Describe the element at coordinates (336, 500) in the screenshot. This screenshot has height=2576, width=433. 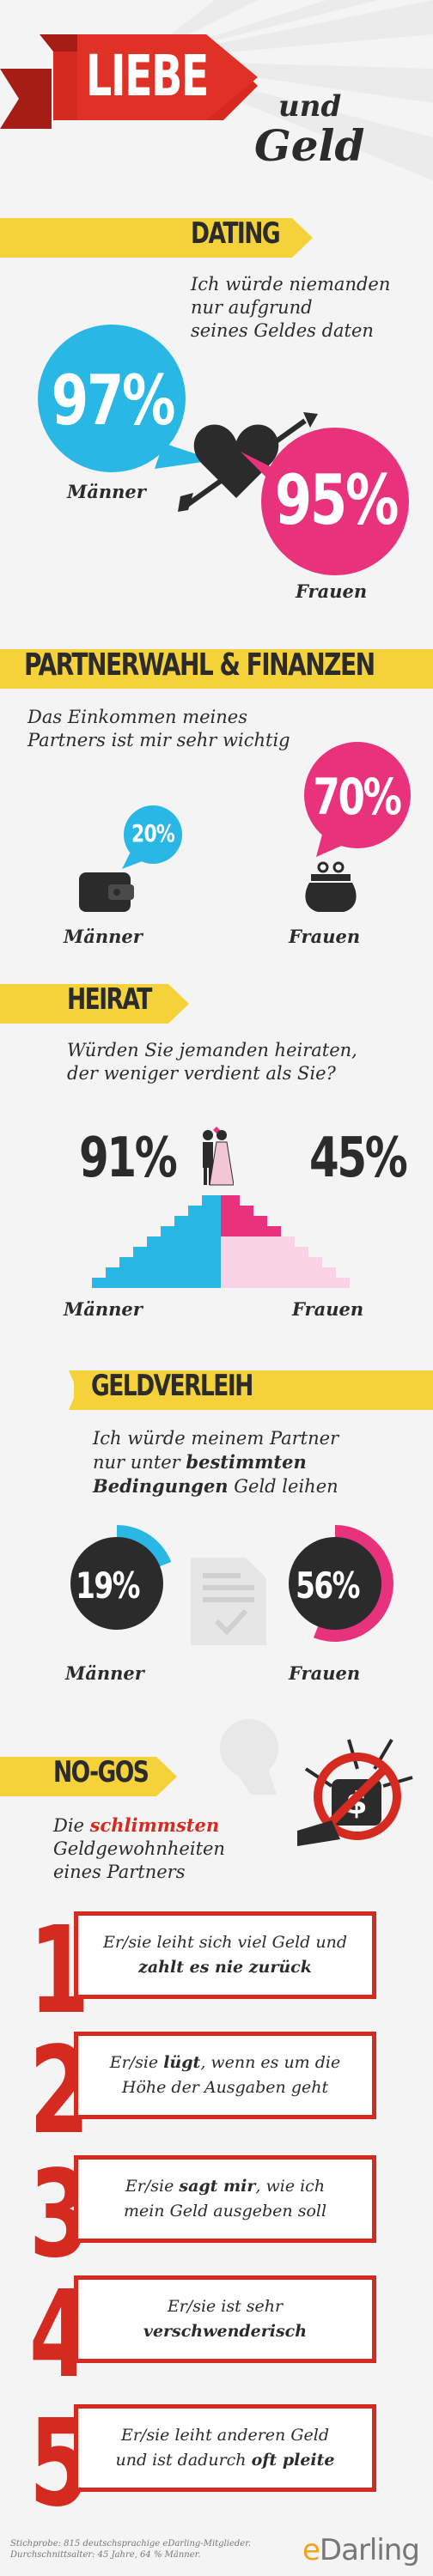
I see `dating-women-pct: 95%` at that location.